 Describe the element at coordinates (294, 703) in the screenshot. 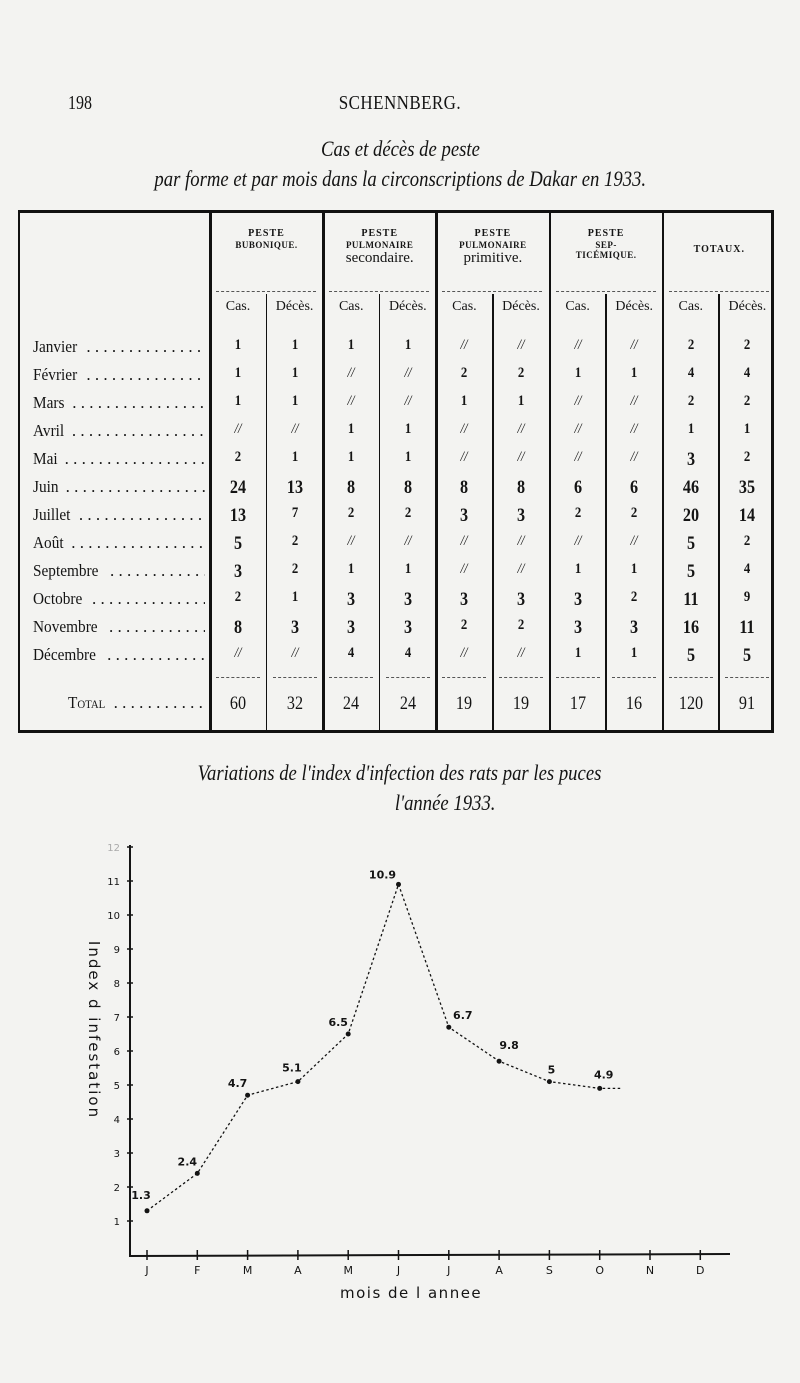

I see `total-cell: 32` at that location.